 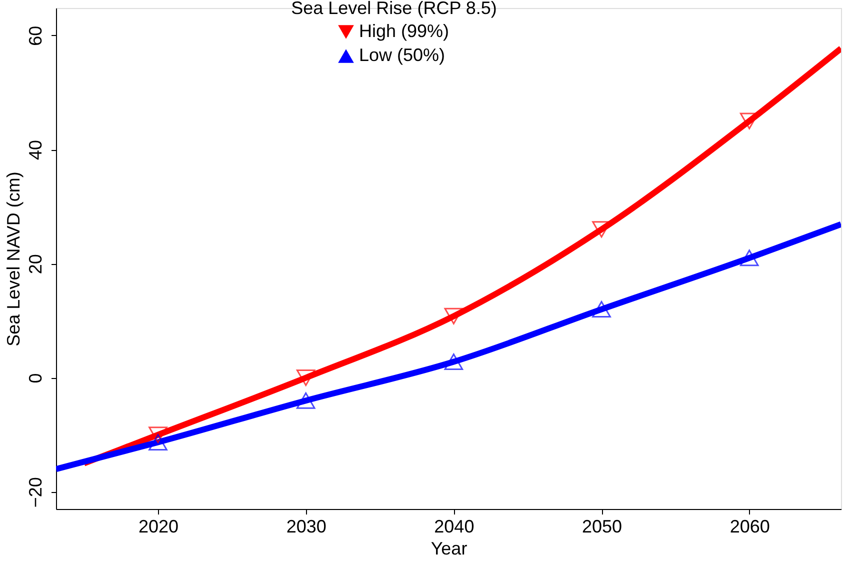 What do you see at coordinates (454, 526) in the screenshot?
I see `x-tick-label: 2040` at bounding box center [454, 526].